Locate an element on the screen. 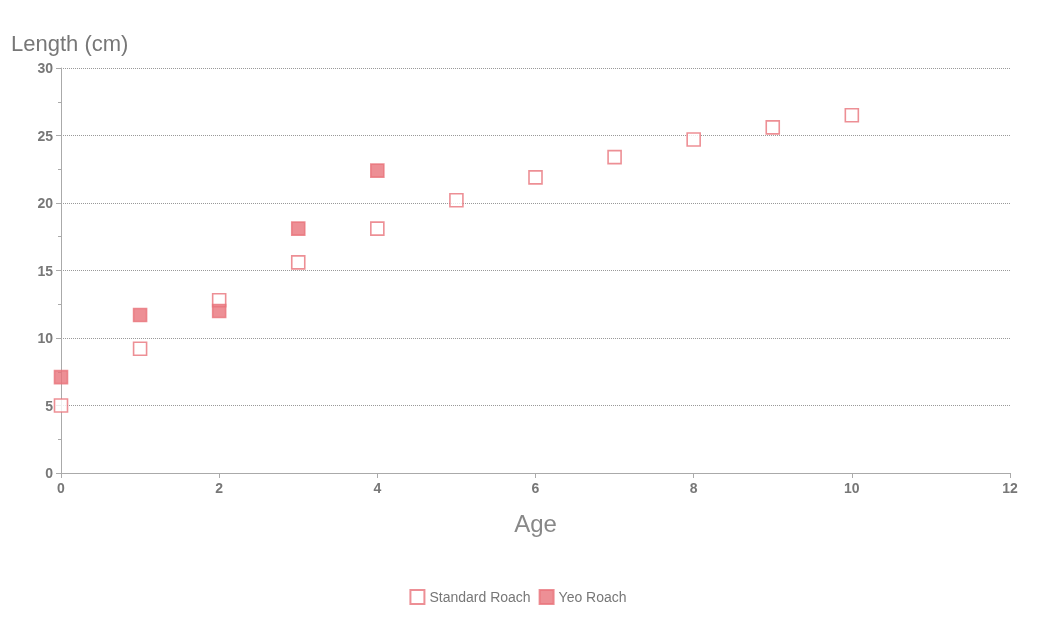 The image size is (1039, 628). legend-label: Yeo Roach is located at coordinates (592, 597).